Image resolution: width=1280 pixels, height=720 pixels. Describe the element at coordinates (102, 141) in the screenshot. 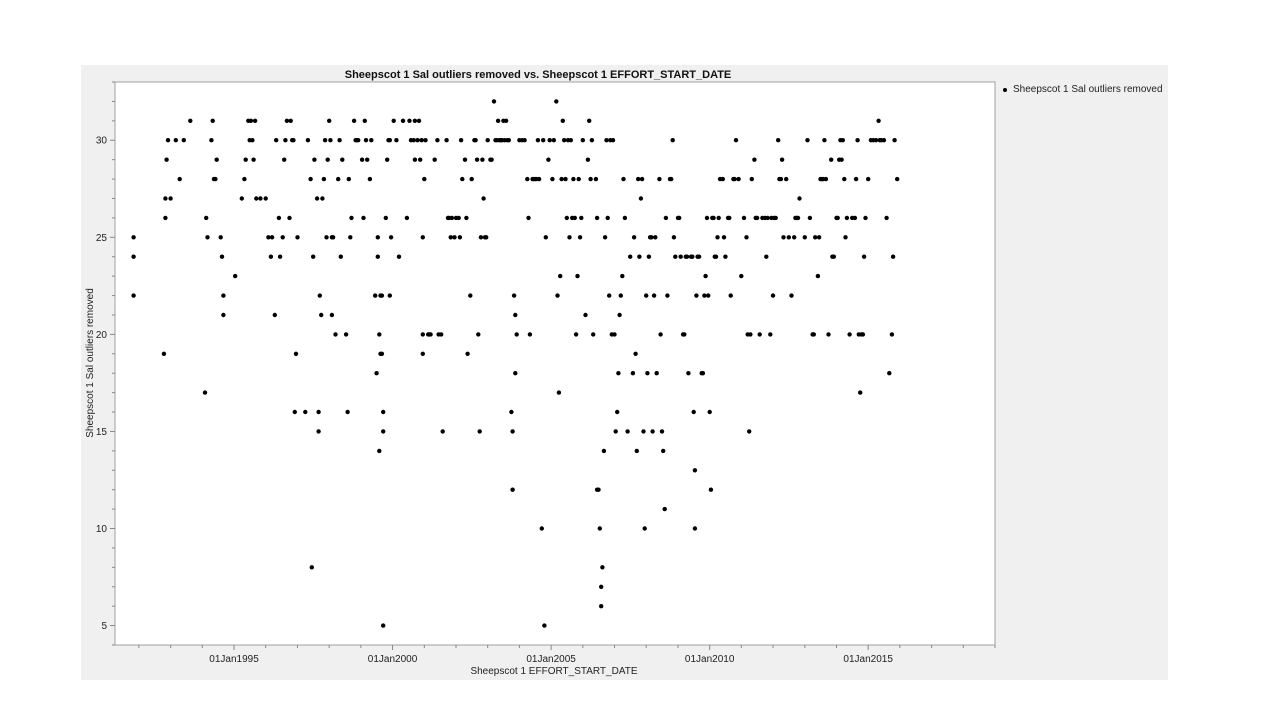

I see `y-tick-label: 30` at that location.